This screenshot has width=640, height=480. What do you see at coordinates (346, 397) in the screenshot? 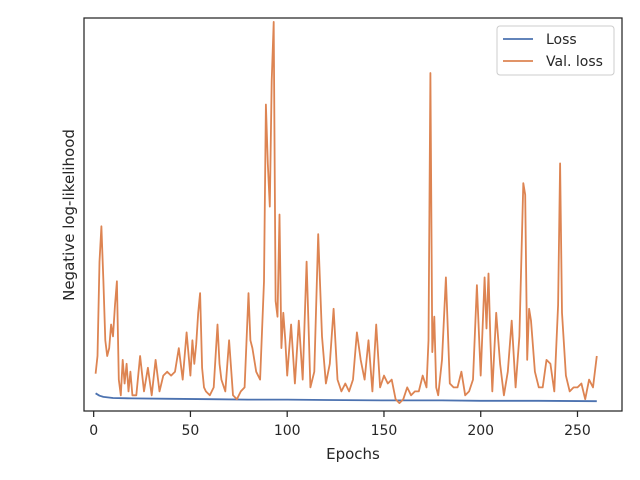
I see `series-line-loss` at bounding box center [346, 397].